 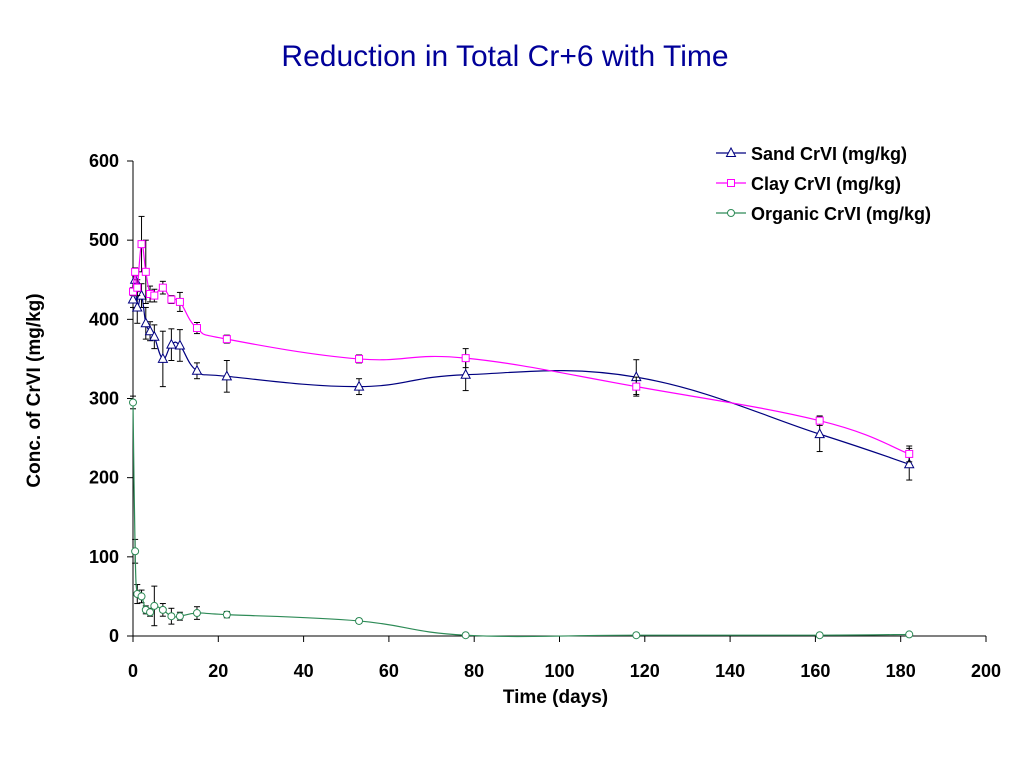 What do you see at coordinates (304, 671) in the screenshot?
I see `x-tick-label: 40` at bounding box center [304, 671].